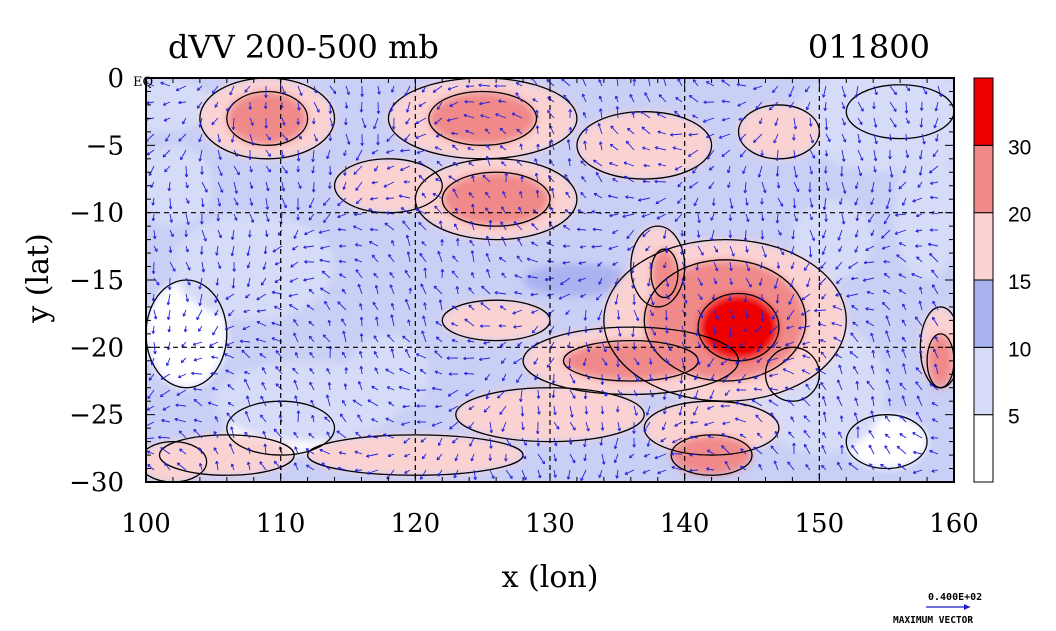 The height and width of the screenshot is (631, 1056). I want to click on x-tick-label: 140, so click(685, 524).